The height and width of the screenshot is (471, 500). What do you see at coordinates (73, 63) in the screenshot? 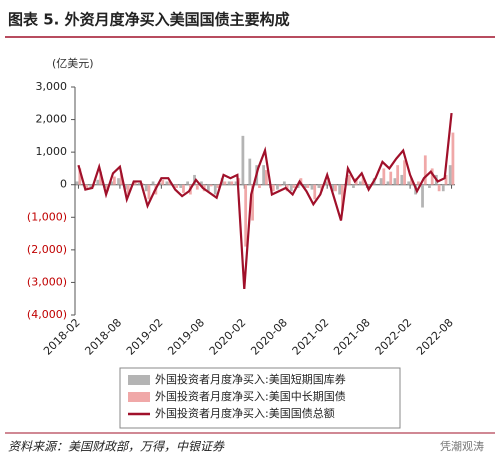
I see `y-unit: (亿美元)` at bounding box center [73, 63].